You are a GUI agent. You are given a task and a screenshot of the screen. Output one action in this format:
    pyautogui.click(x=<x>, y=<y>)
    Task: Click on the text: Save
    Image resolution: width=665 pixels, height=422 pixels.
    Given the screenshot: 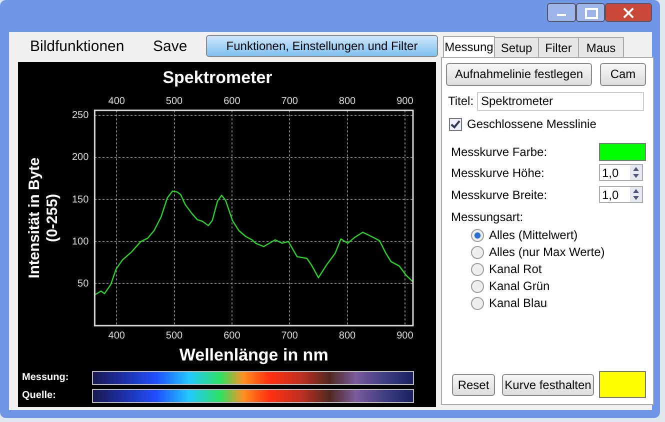 What is the action you would take?
    pyautogui.click(x=170, y=46)
    